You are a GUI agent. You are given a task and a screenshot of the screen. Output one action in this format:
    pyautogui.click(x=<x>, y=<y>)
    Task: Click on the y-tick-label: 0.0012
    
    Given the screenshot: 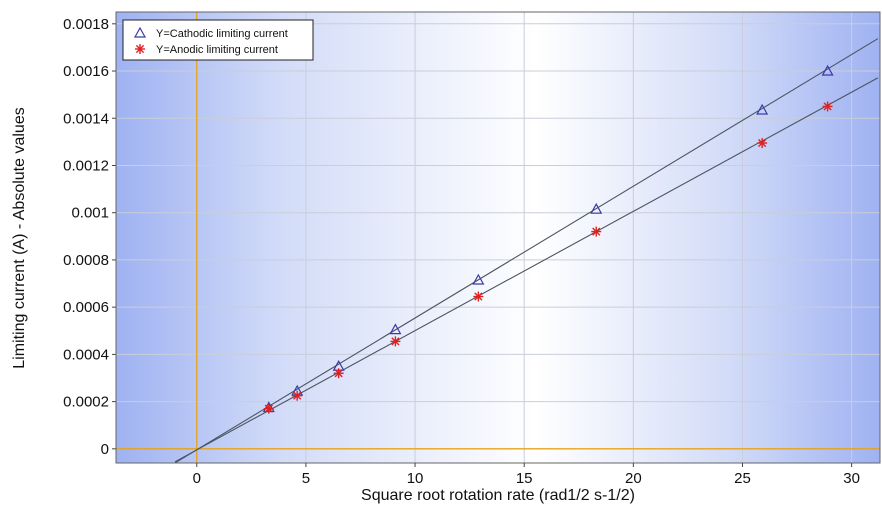 What is the action you would take?
    pyautogui.click(x=86, y=165)
    